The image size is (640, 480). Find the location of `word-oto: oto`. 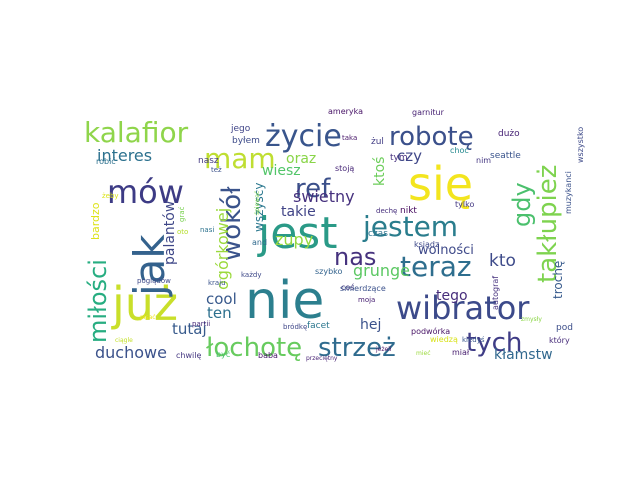

word-oto: oto is located at coordinates (182, 232).